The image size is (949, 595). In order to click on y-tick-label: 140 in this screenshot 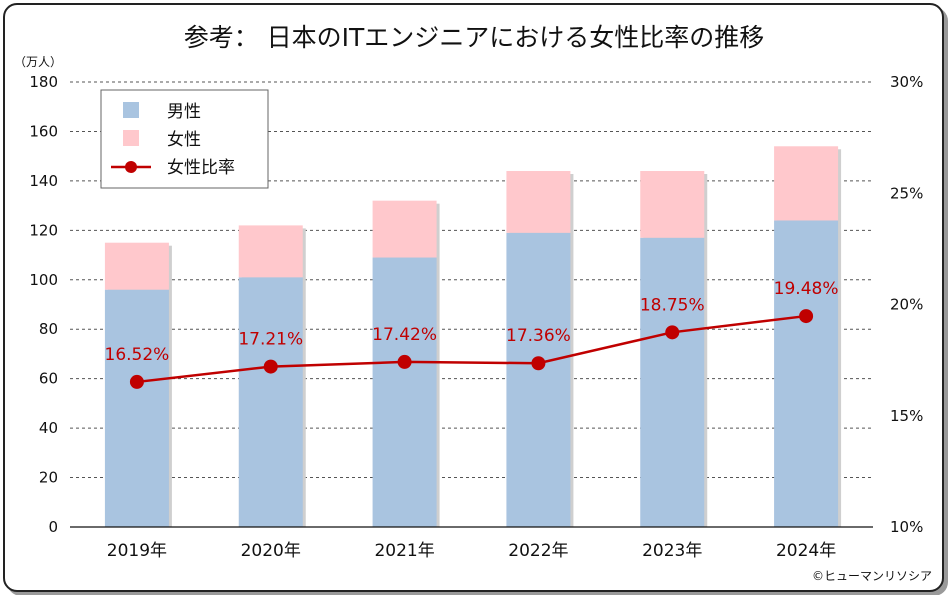, I will do `click(43, 181)`.